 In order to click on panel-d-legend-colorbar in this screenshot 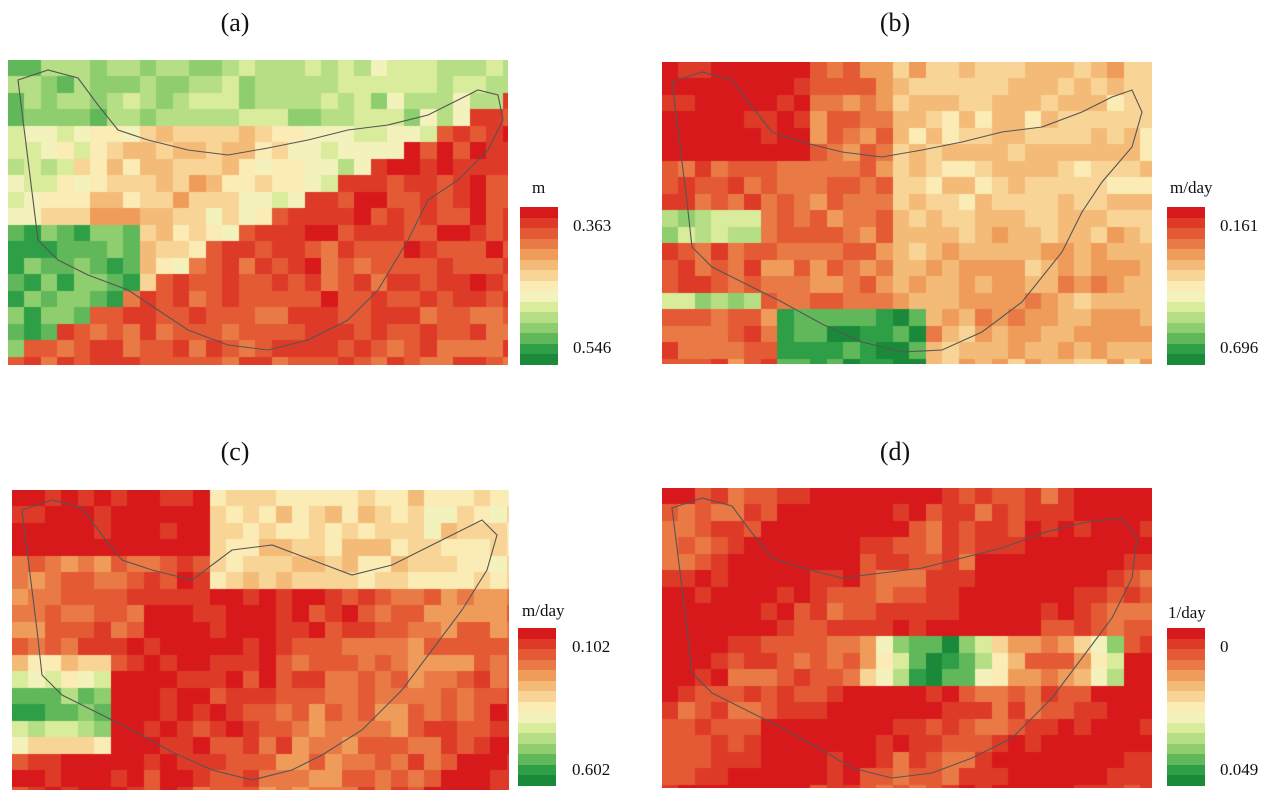, I will do `click(1186, 707)`.